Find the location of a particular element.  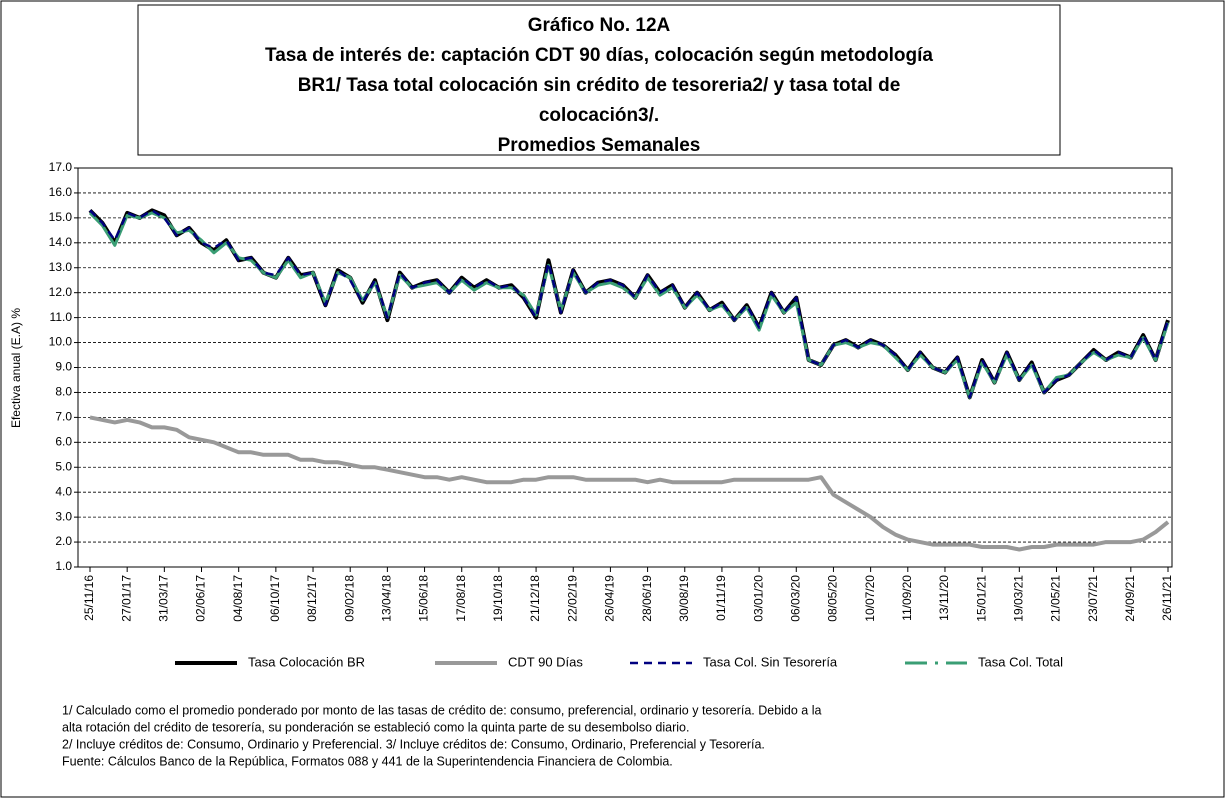

x-tick-label: 23/07/21 is located at coordinates (1093, 598).